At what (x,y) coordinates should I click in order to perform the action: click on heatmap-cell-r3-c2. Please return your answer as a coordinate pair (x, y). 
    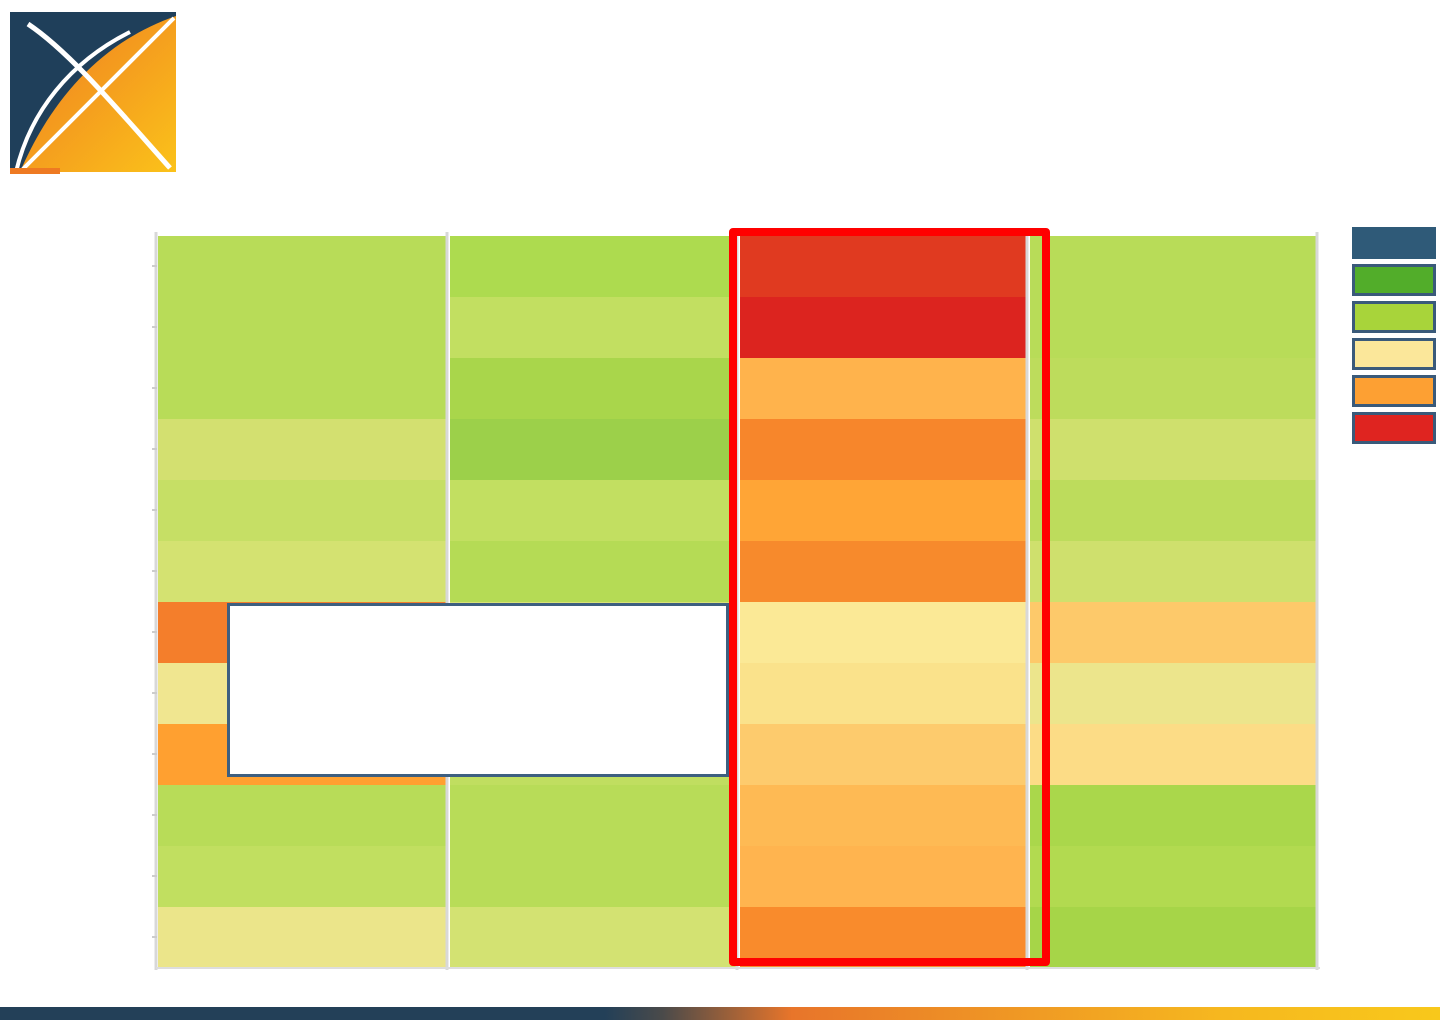
    Looking at the image, I should click on (593, 388).